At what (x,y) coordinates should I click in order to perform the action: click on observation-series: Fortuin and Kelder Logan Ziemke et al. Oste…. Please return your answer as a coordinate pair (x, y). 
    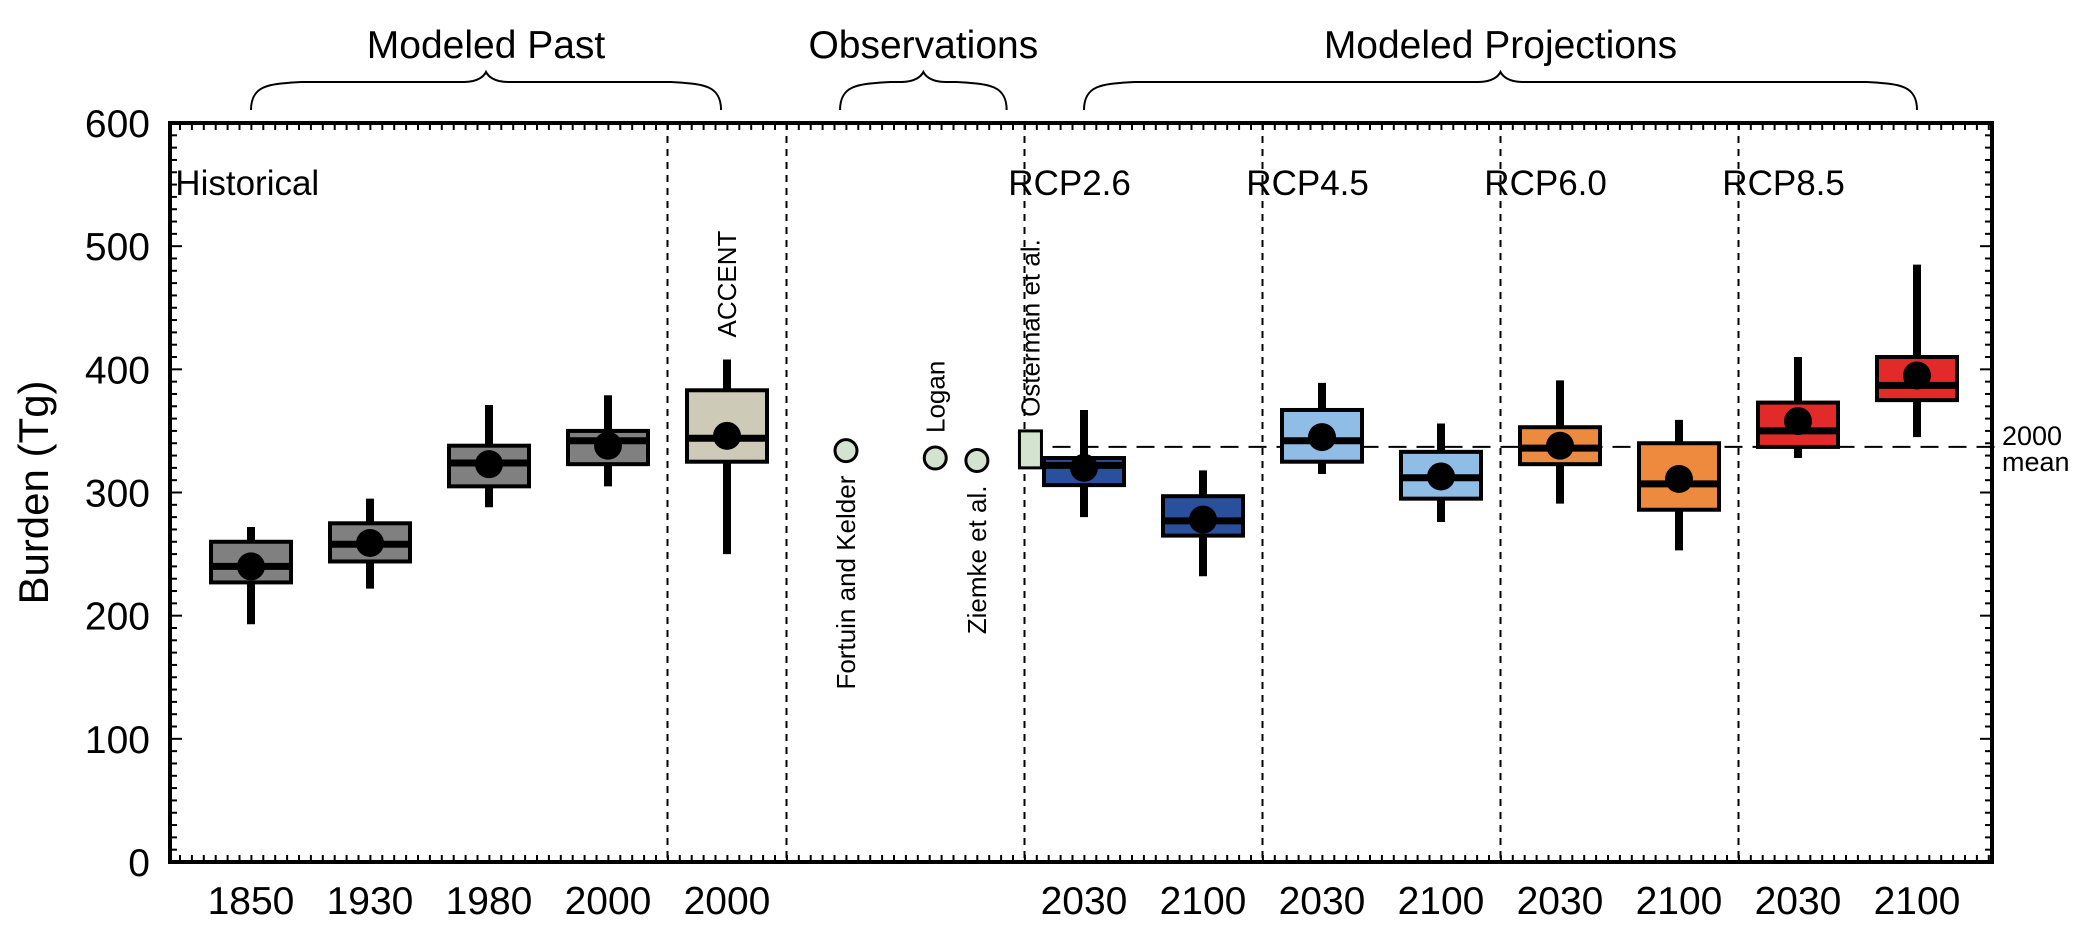
    Looking at the image, I should click on (938, 464).